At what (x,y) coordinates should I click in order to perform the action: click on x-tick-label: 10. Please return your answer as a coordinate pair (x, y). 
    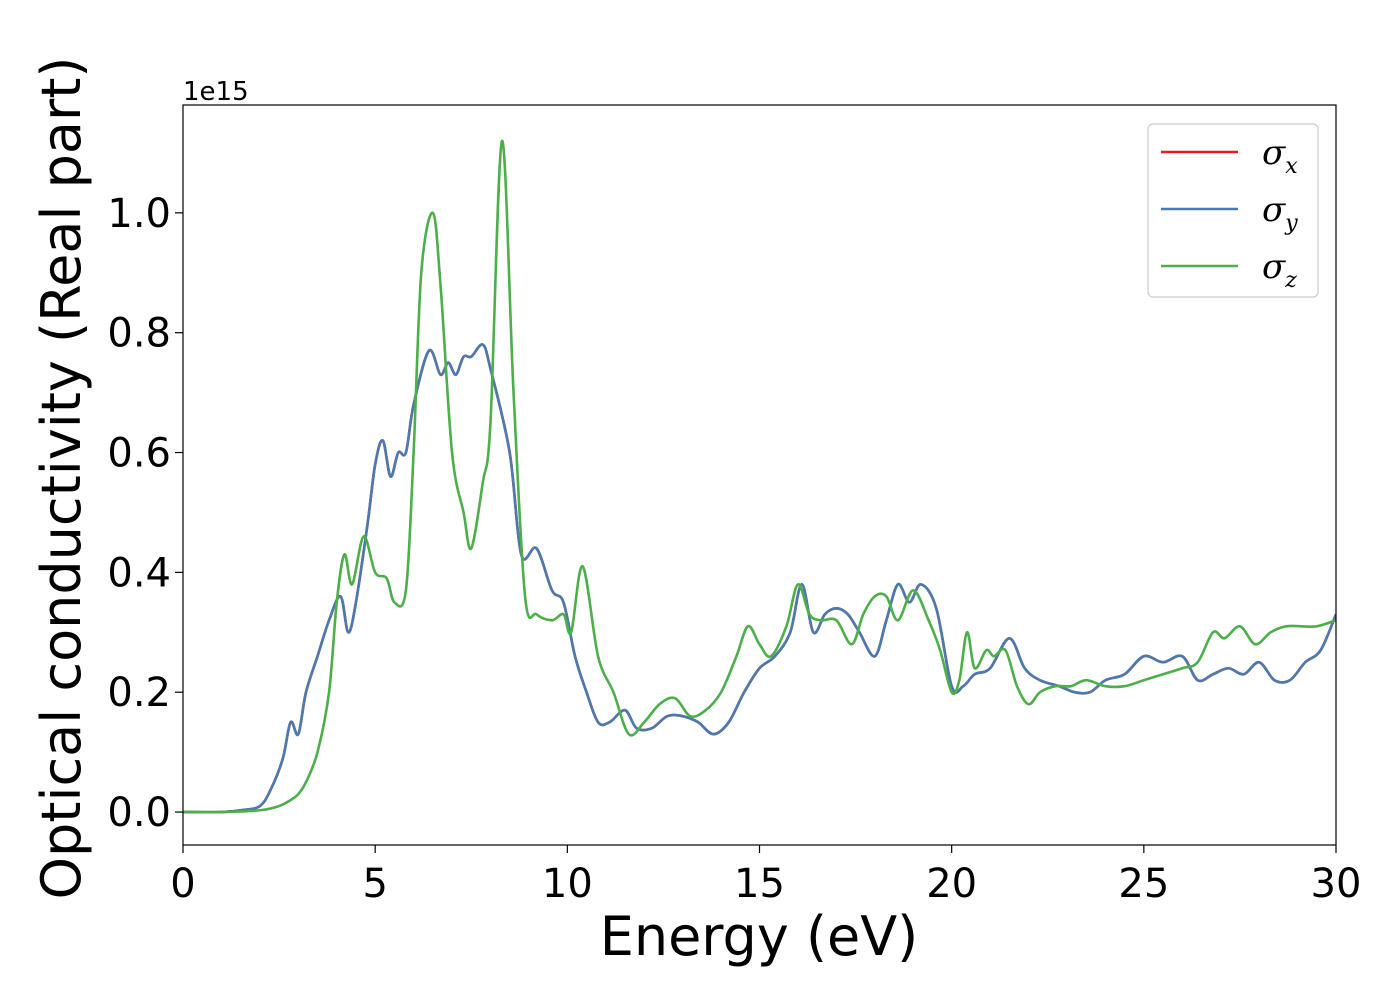
    Looking at the image, I should click on (567, 884).